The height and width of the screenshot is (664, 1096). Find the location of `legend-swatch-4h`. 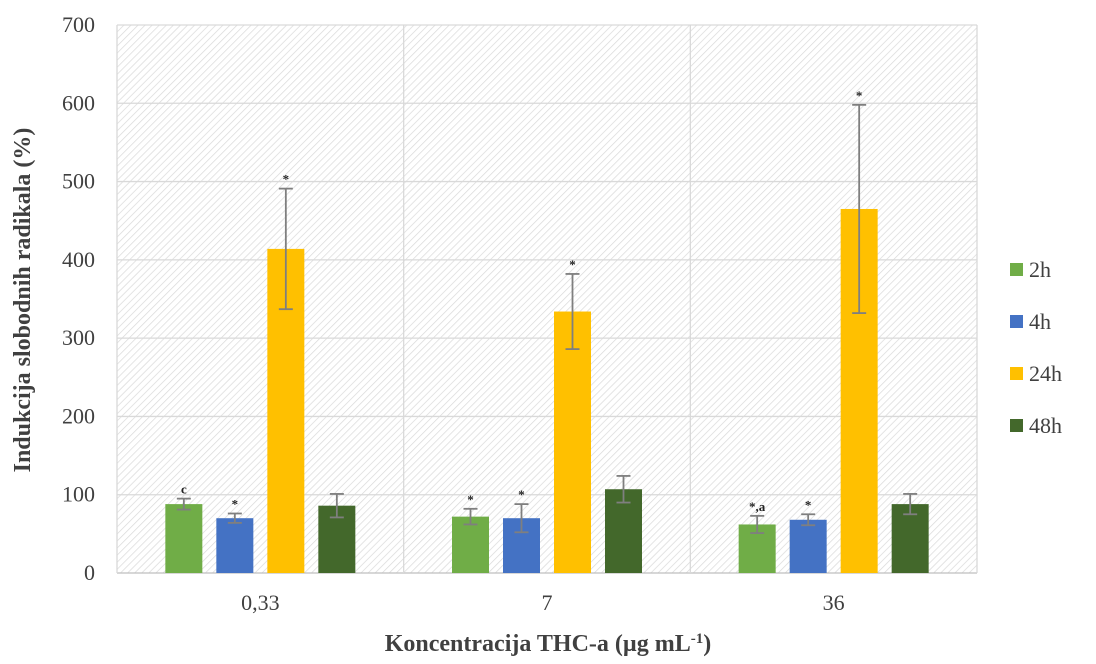

legend-swatch-4h is located at coordinates (1016, 321).